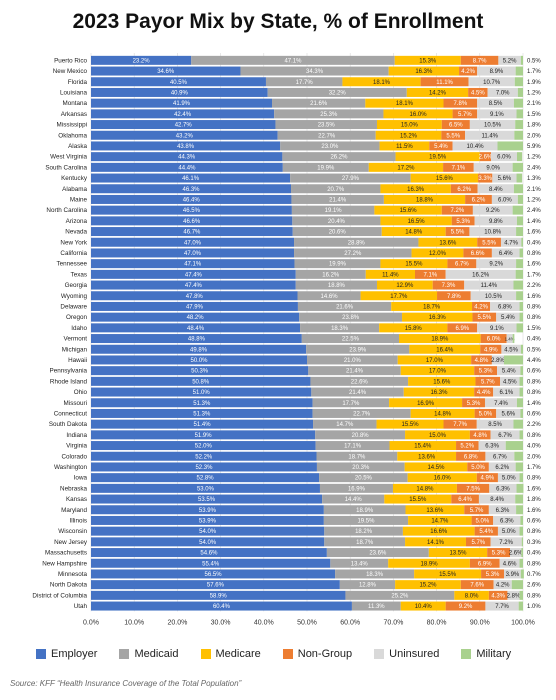 The width and height of the screenshot is (556, 700). I want to click on category-label: Maine, so click(79, 199).